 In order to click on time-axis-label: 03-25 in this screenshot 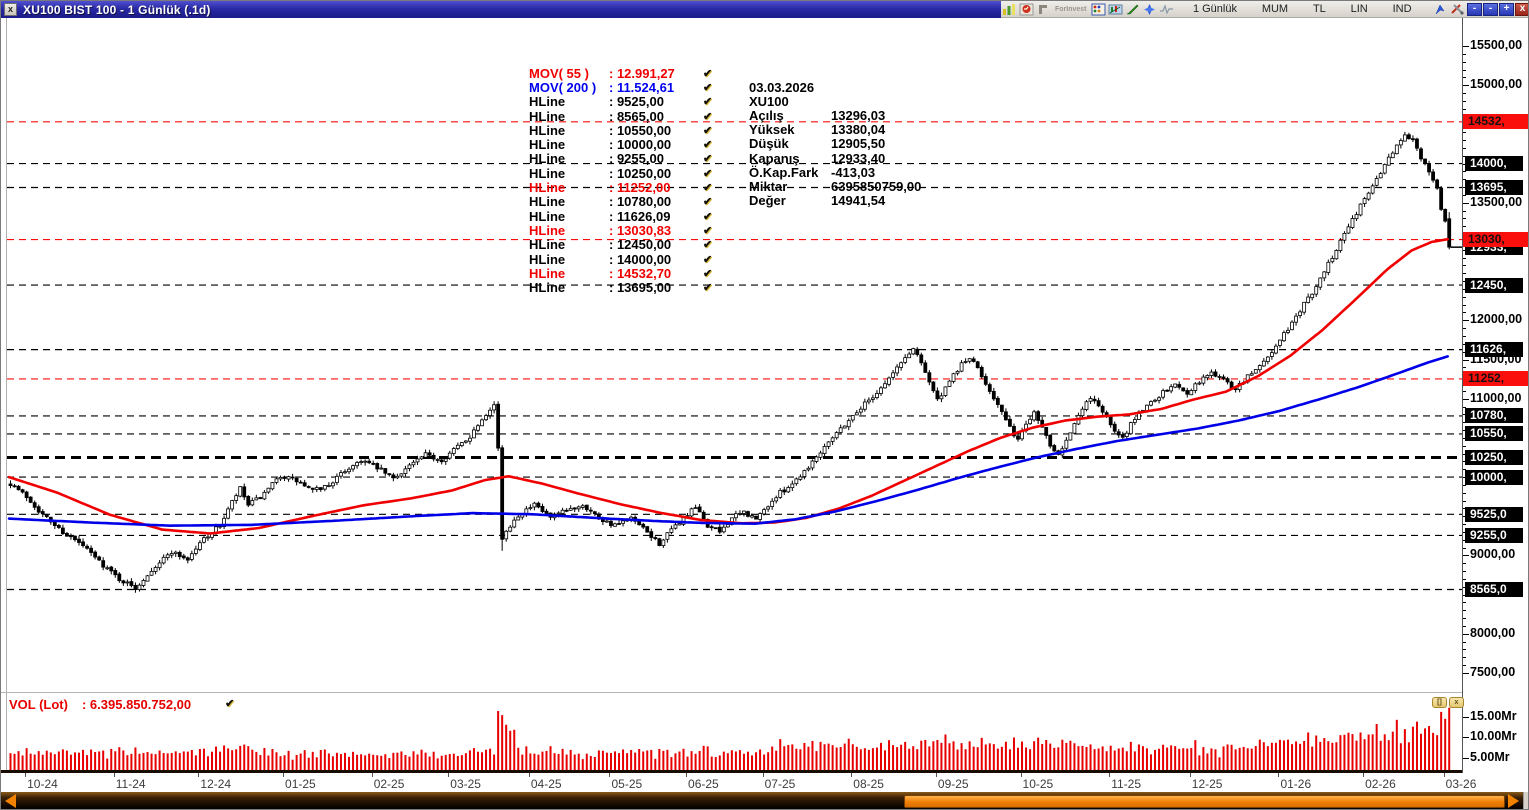, I will do `click(465, 784)`.